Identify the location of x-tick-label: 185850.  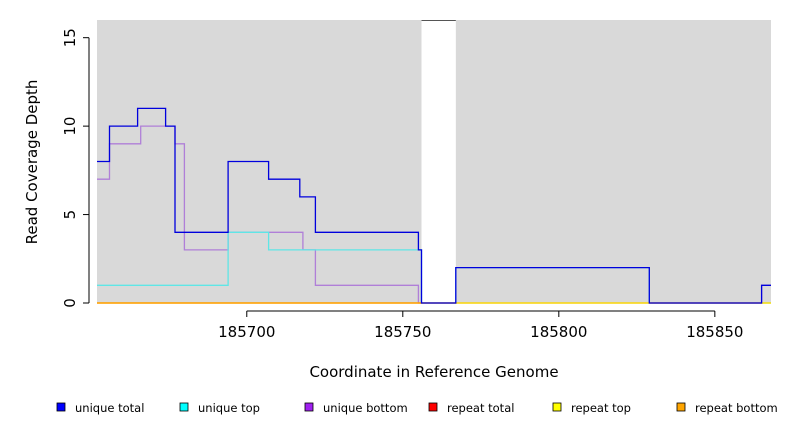
(714, 332).